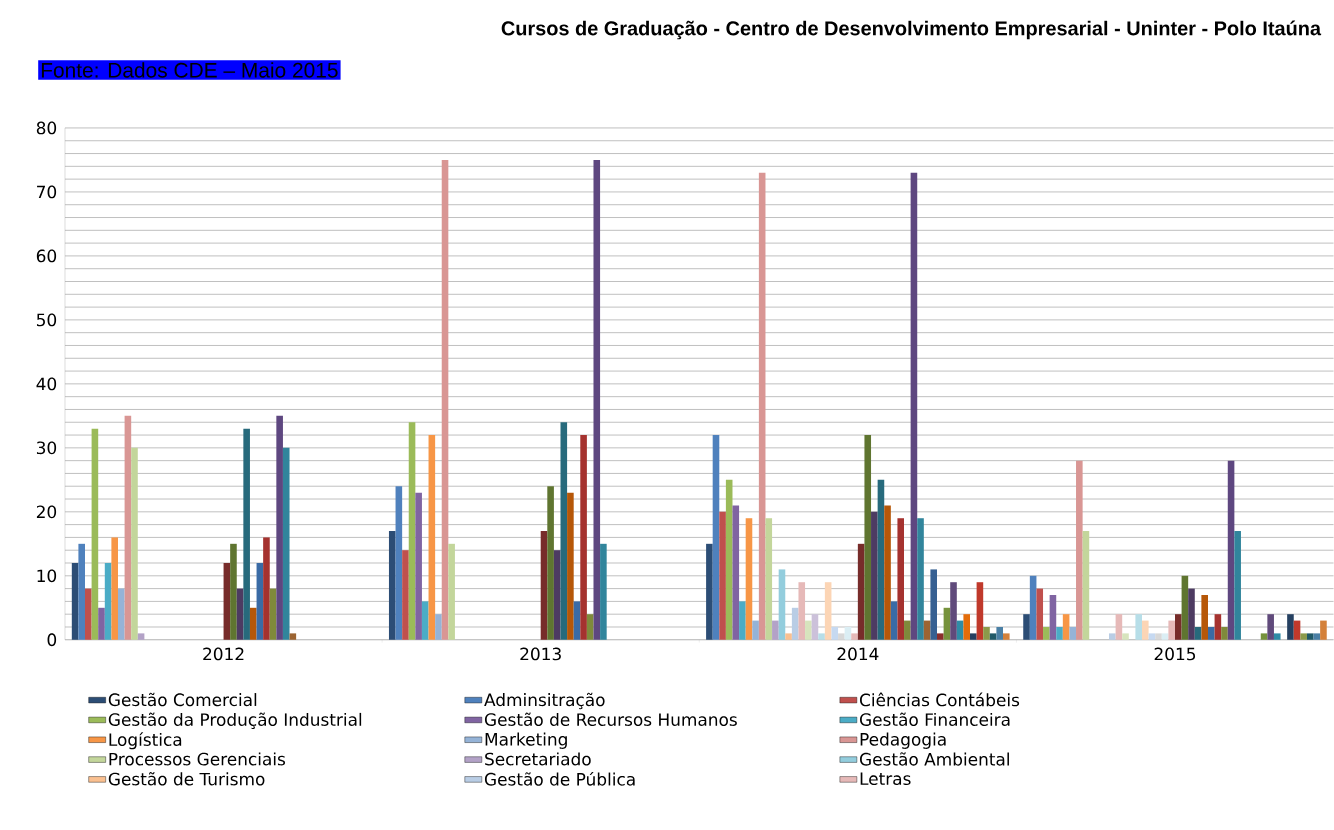 The image size is (1334, 830). Describe the element at coordinates (197, 759) in the screenshot. I see `legend-label: Processos Gerenciais` at that location.